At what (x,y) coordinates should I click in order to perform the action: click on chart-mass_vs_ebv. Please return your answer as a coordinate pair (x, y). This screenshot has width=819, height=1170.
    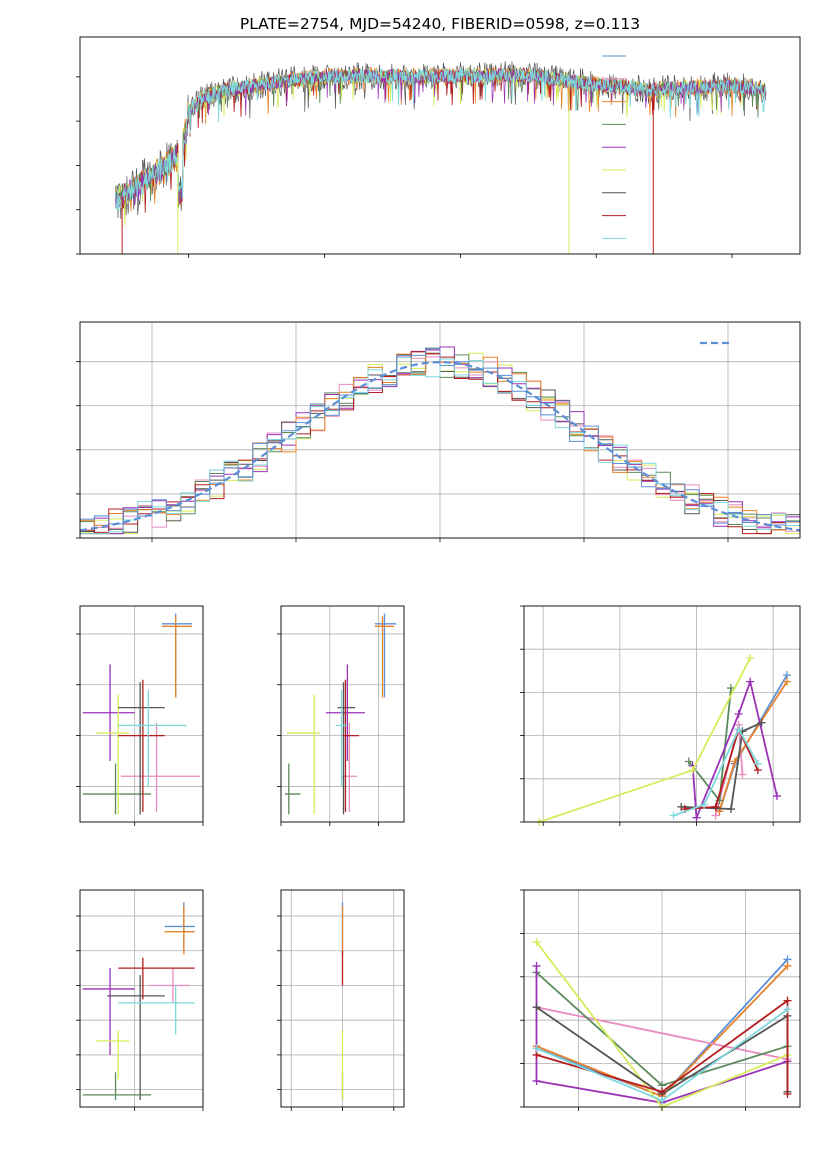
    Looking at the image, I should click on (341, 1000).